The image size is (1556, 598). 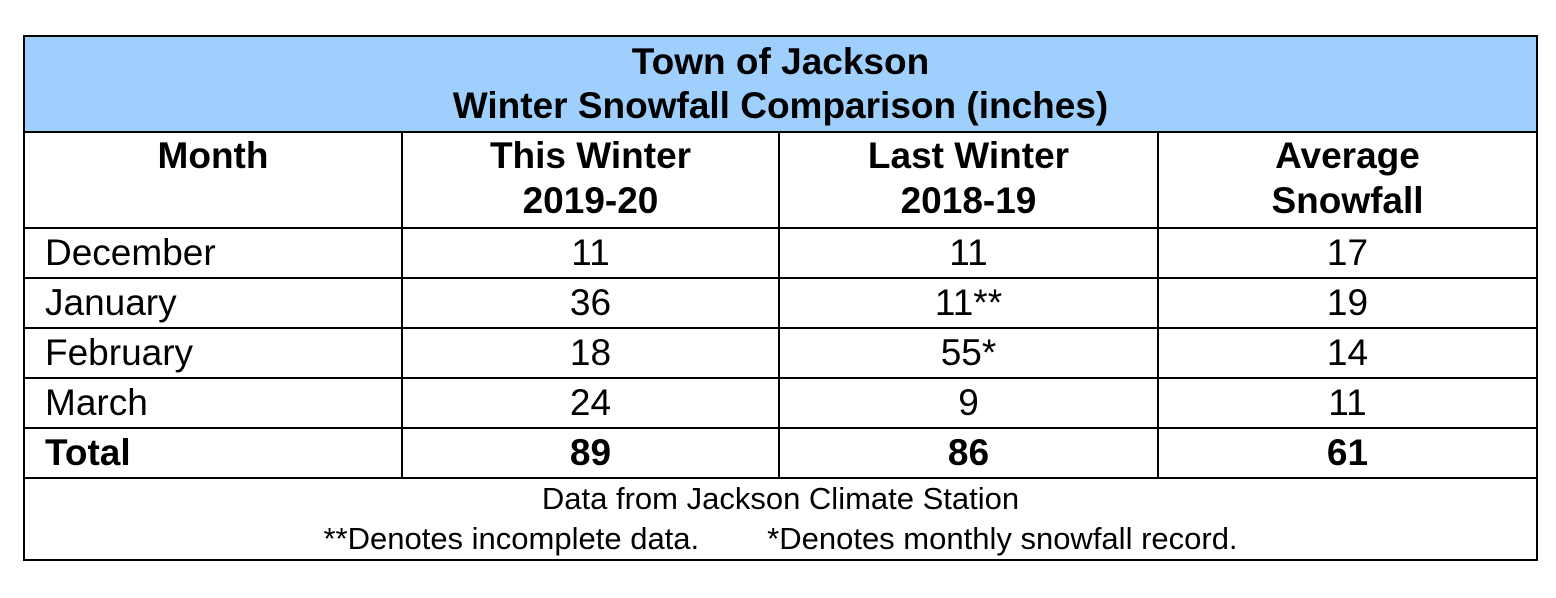 I want to click on table-row: March 24 9 11, so click(x=781, y=403).